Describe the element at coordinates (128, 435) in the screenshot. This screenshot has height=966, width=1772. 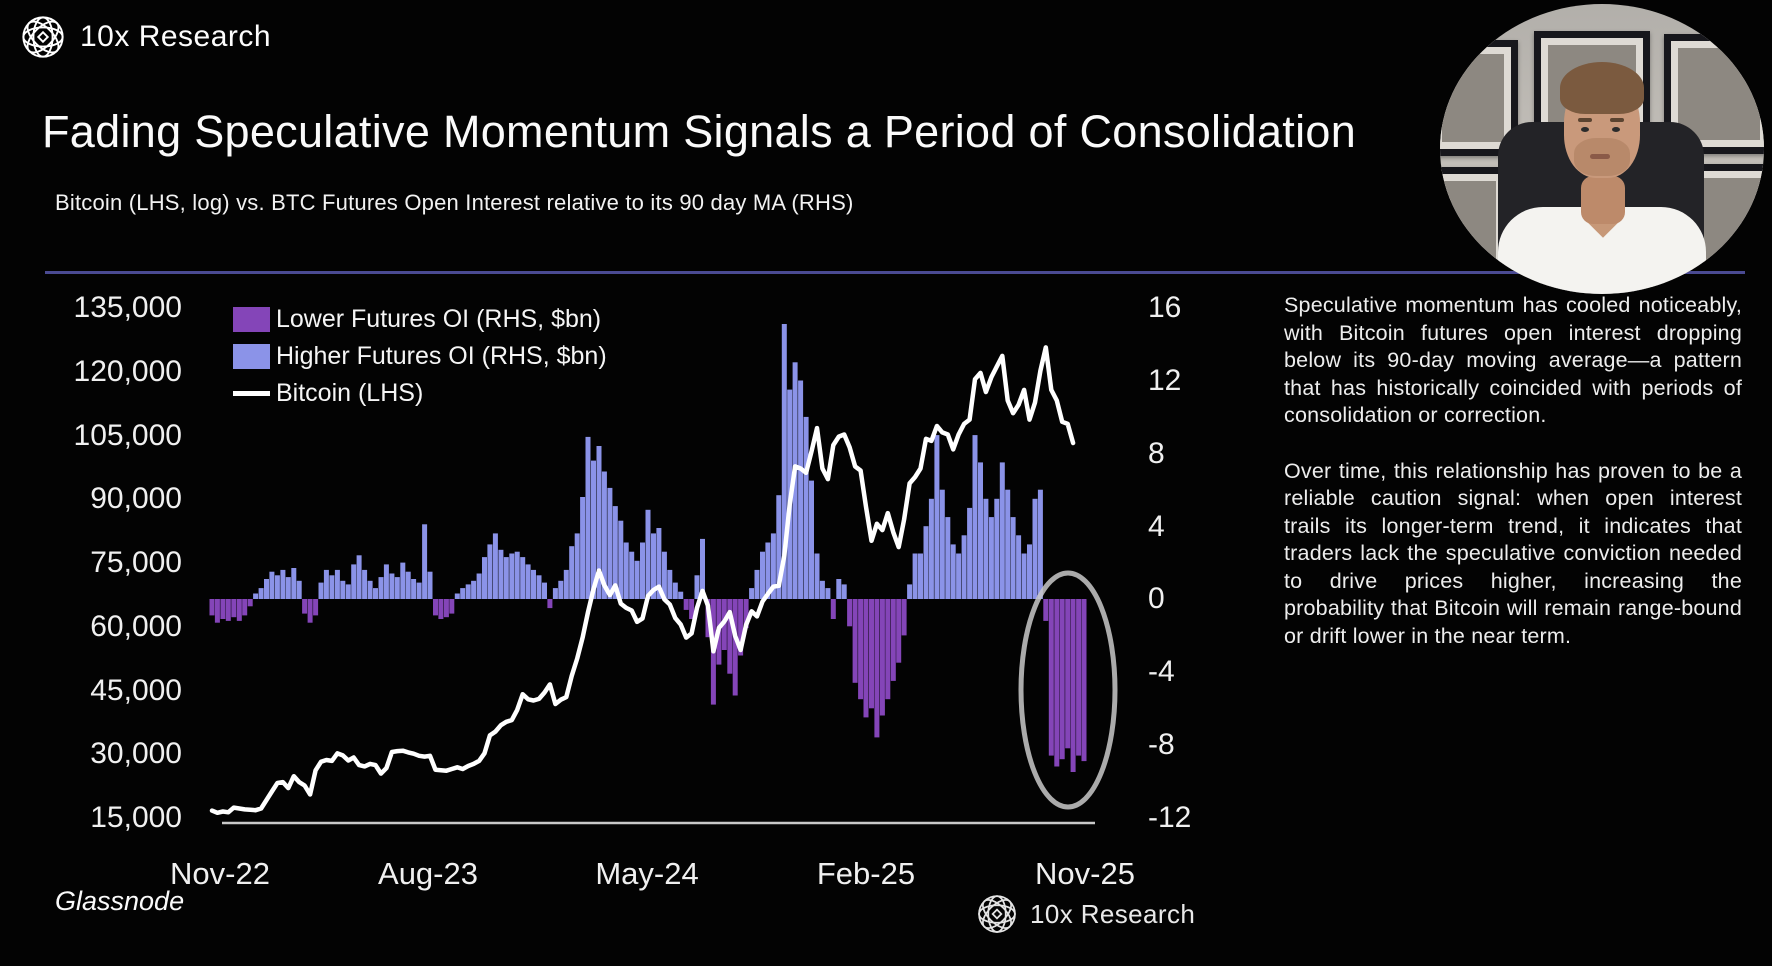
I see `left-axis-tick: 105,000` at that location.